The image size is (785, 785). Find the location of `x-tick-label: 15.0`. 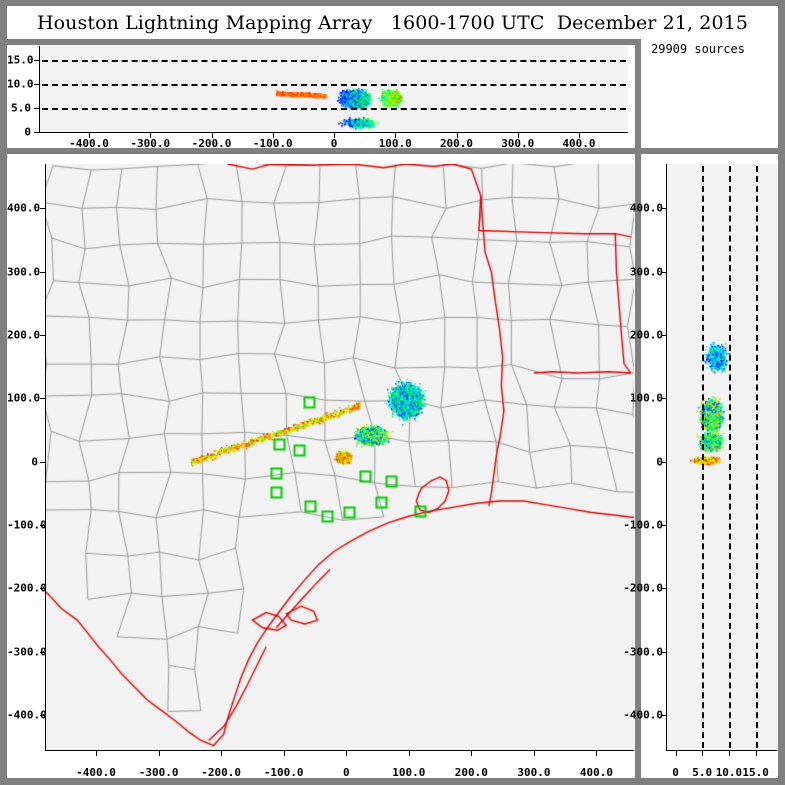

x-tick-label: 15.0 is located at coordinates (755, 772).